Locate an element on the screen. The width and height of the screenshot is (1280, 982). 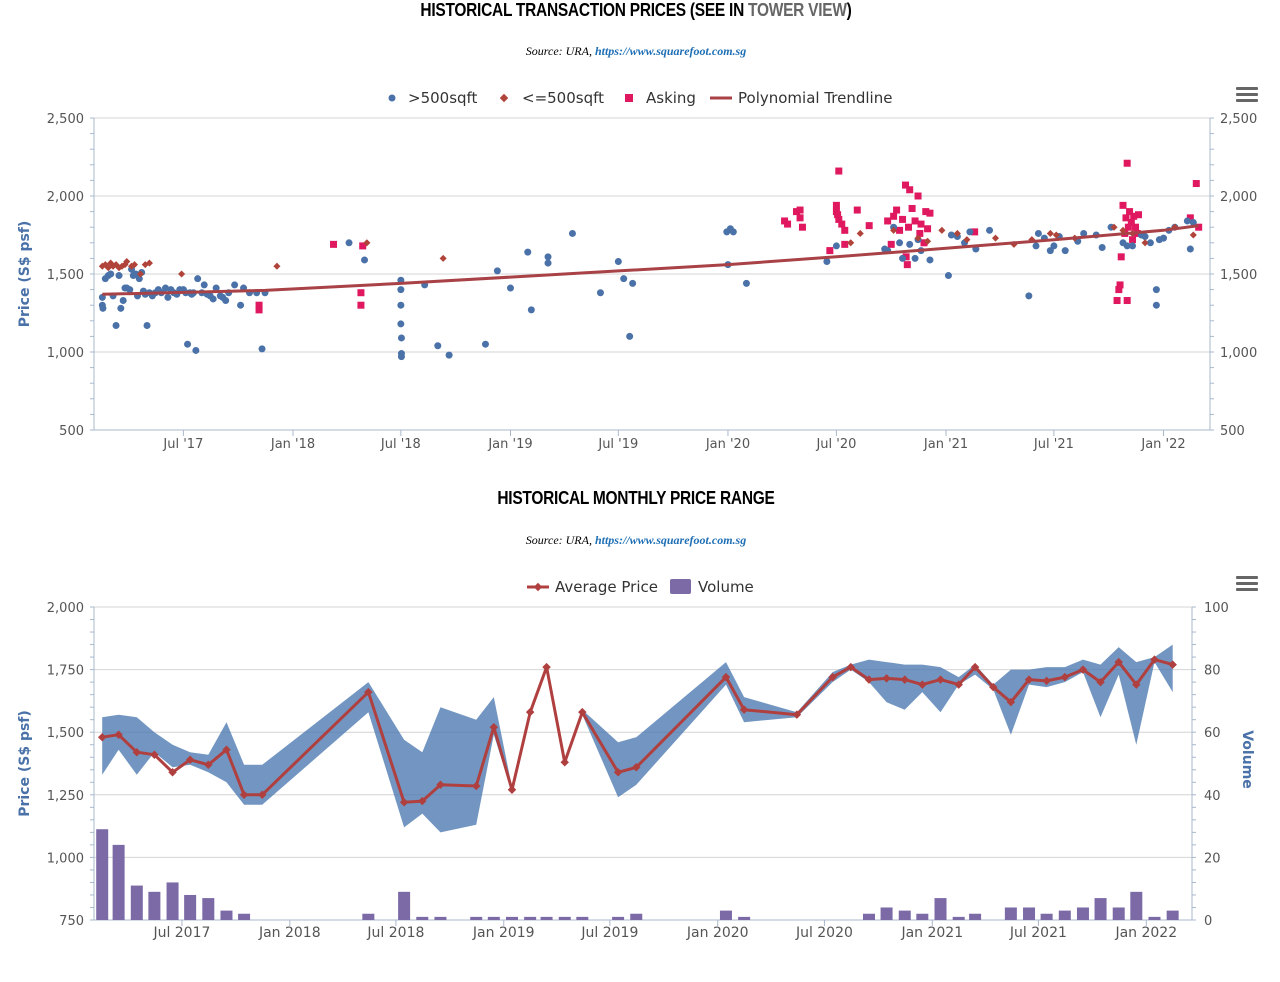
trendline is located at coordinates (650, 260).